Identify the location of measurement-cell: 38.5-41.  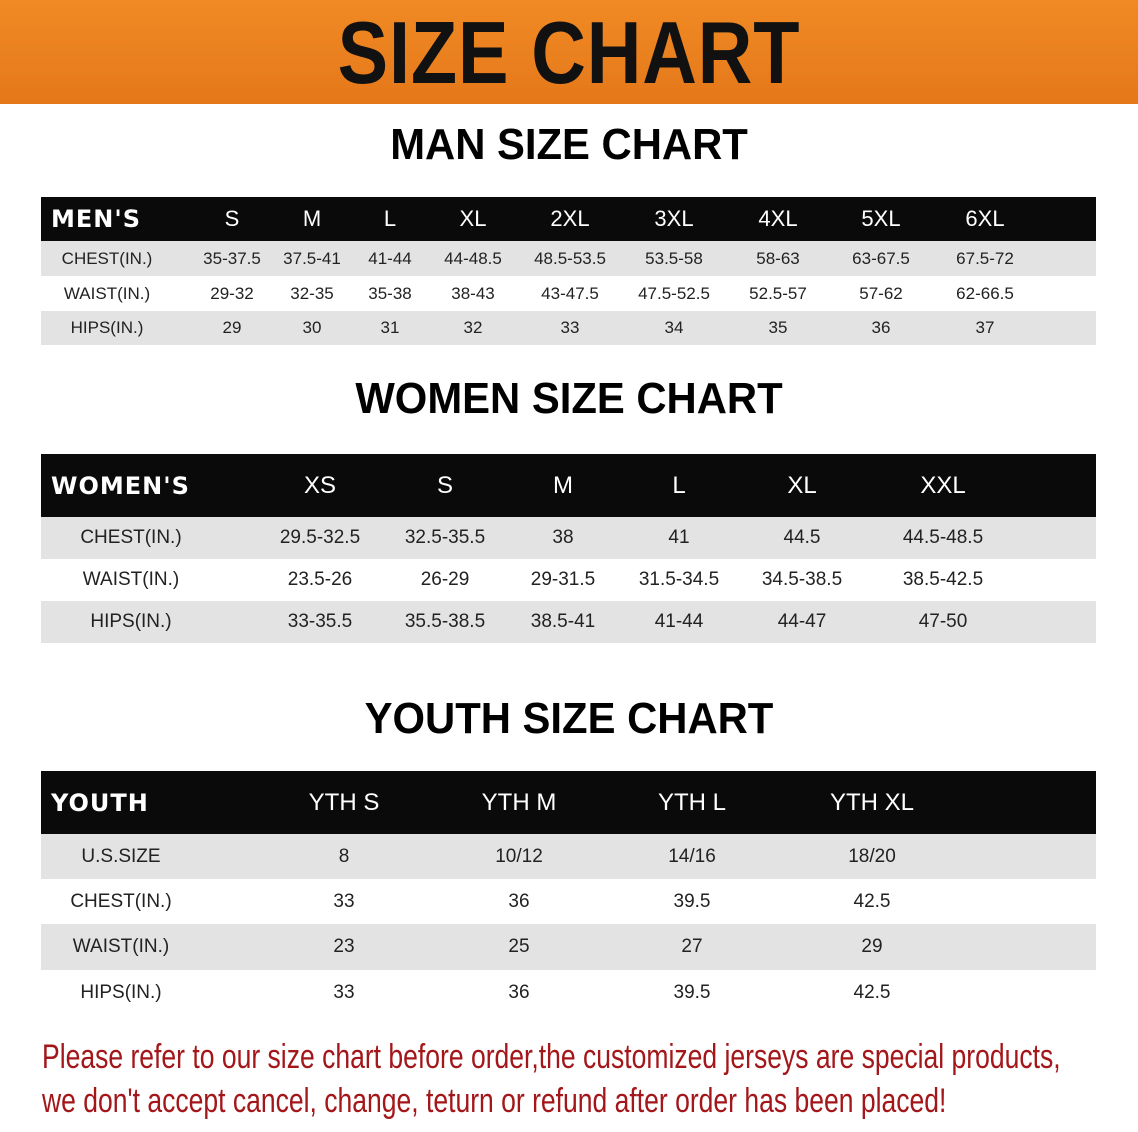
(563, 621).